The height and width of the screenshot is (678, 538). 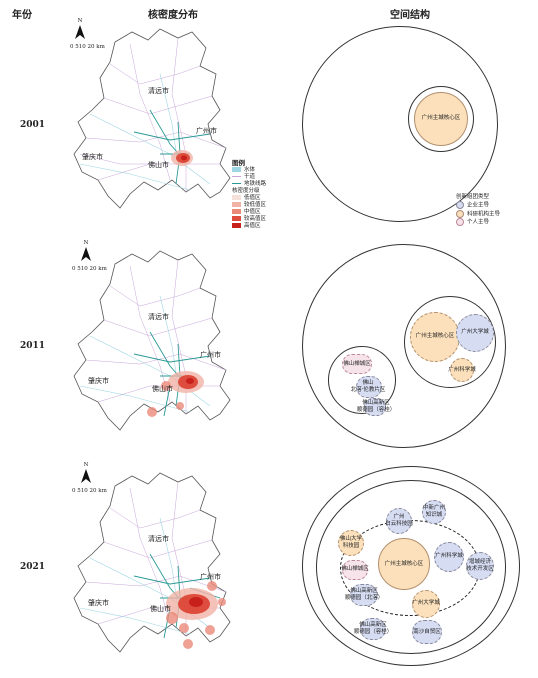 I want to click on outer-circle-2021, so click(x=411, y=566).